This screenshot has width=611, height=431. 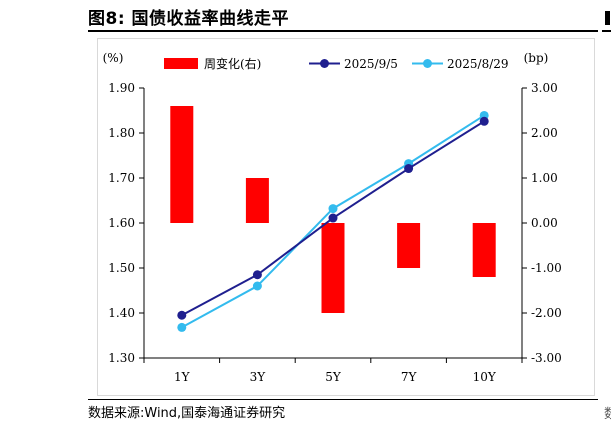 I want to click on right-axis-tick-label: 1.00, so click(x=544, y=178).